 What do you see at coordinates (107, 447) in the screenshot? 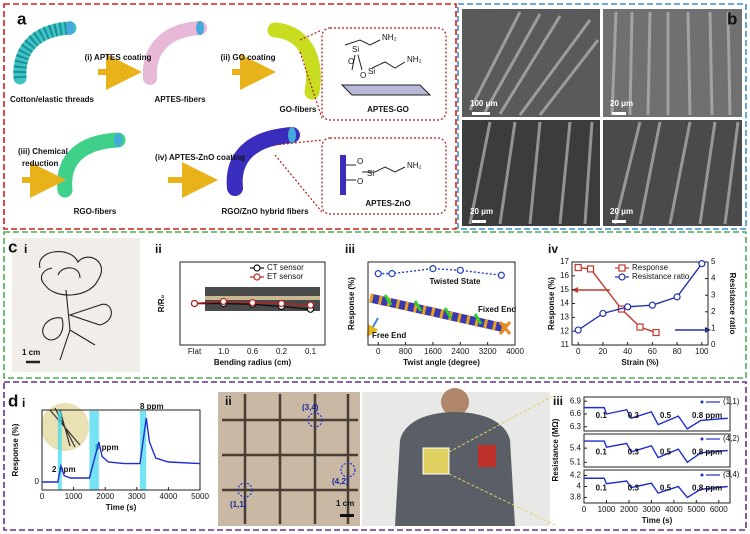
I see `annotation: 5 ppm` at bounding box center [107, 447].